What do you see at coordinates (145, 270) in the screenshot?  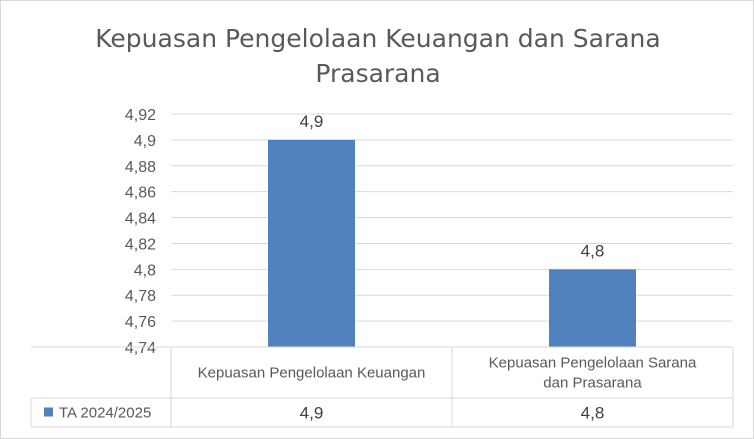 I see `y-tick-label: 4,8` at bounding box center [145, 270].